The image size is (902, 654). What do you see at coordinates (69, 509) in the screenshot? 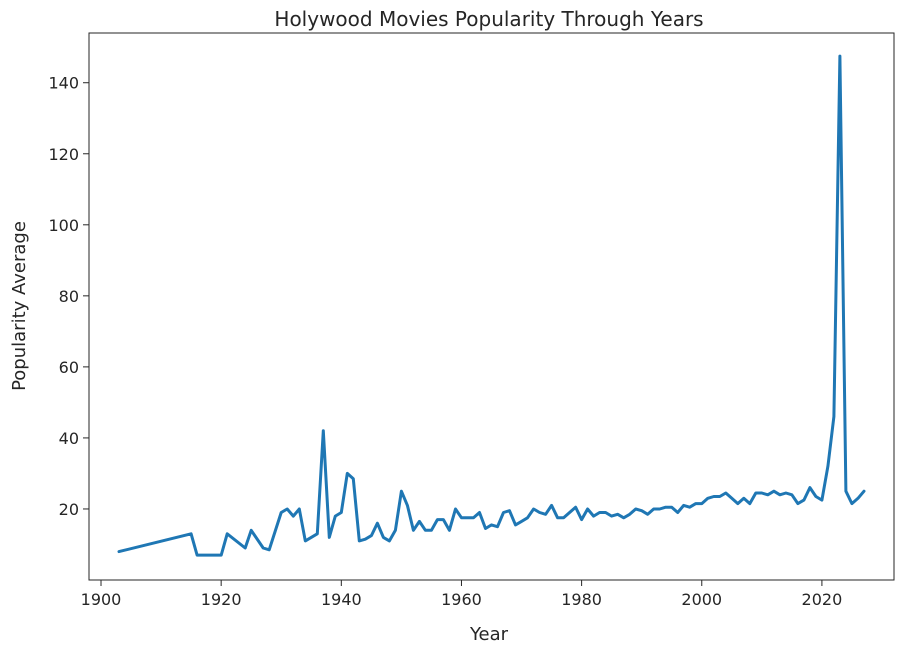
I see `y-tick-label: 20` at bounding box center [69, 509].